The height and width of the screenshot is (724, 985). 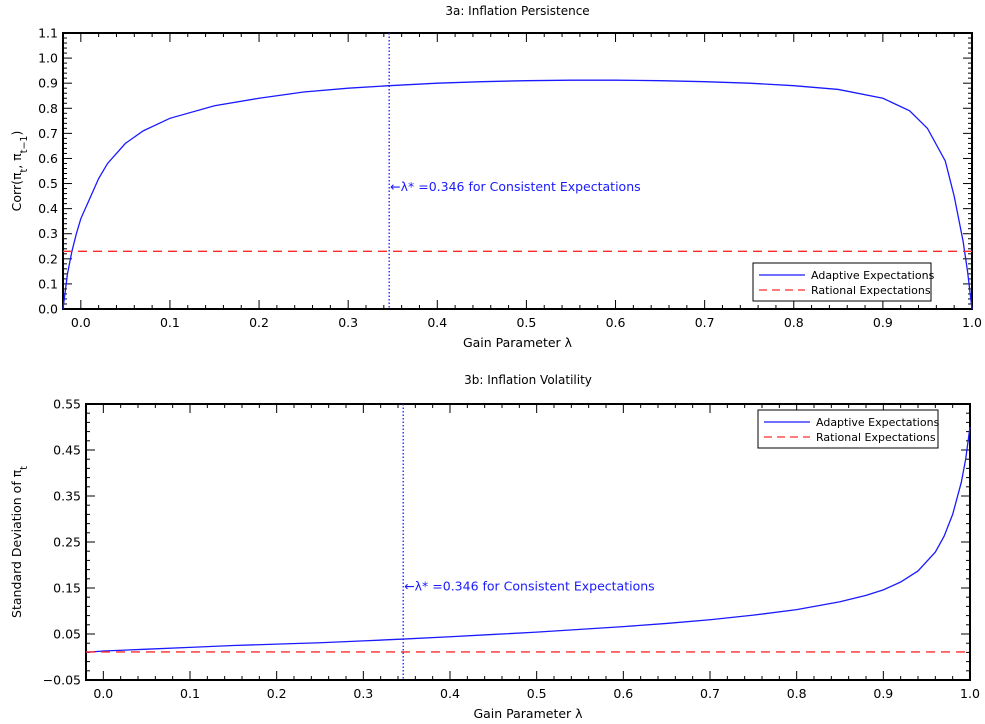 What do you see at coordinates (19, 171) in the screenshot?
I see `y-axis-label: Corr(πt, πt−1)` at bounding box center [19, 171].